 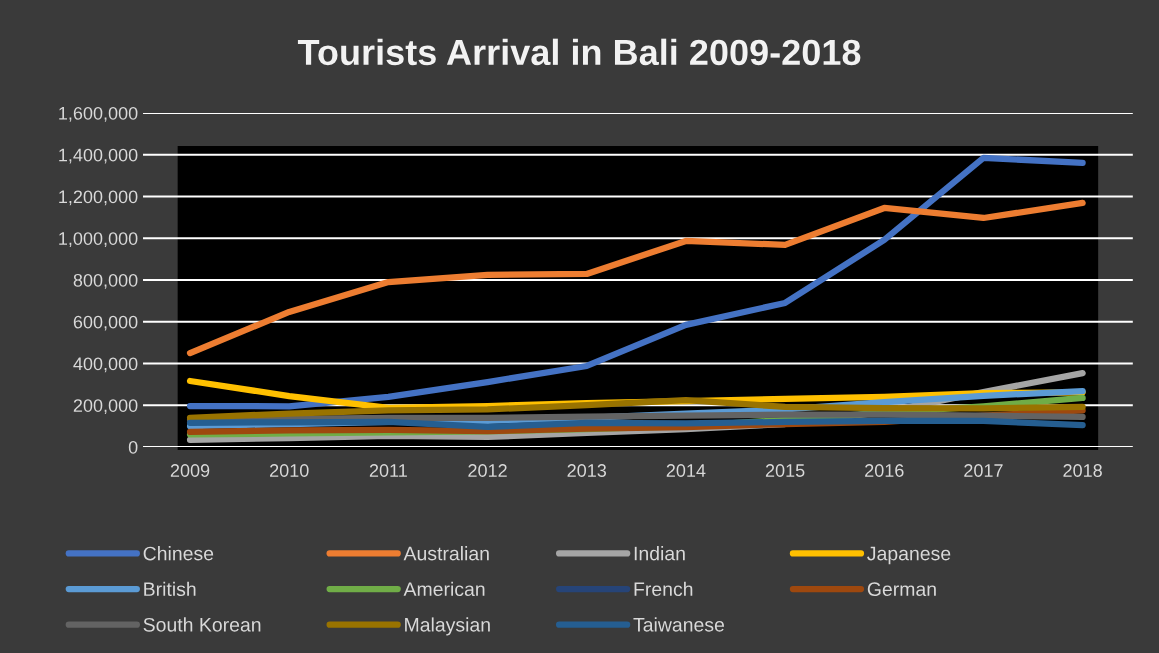 What do you see at coordinates (178, 553) in the screenshot?
I see `legend-label: Chinese` at bounding box center [178, 553].